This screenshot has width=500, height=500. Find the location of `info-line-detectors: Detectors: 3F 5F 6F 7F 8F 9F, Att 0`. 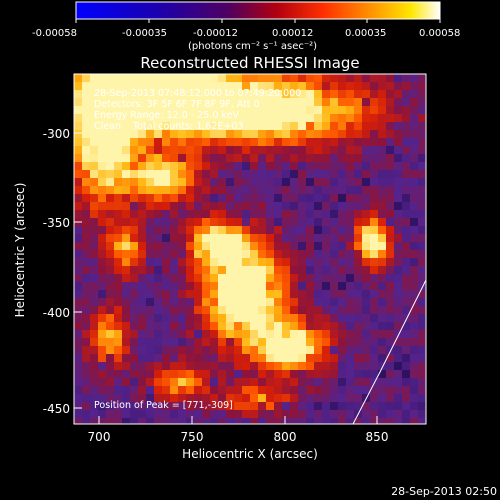

info-line-detectors: Detectors: 3F 5F 6F 7F 8F 9F, Att 0 is located at coordinates (177, 104).